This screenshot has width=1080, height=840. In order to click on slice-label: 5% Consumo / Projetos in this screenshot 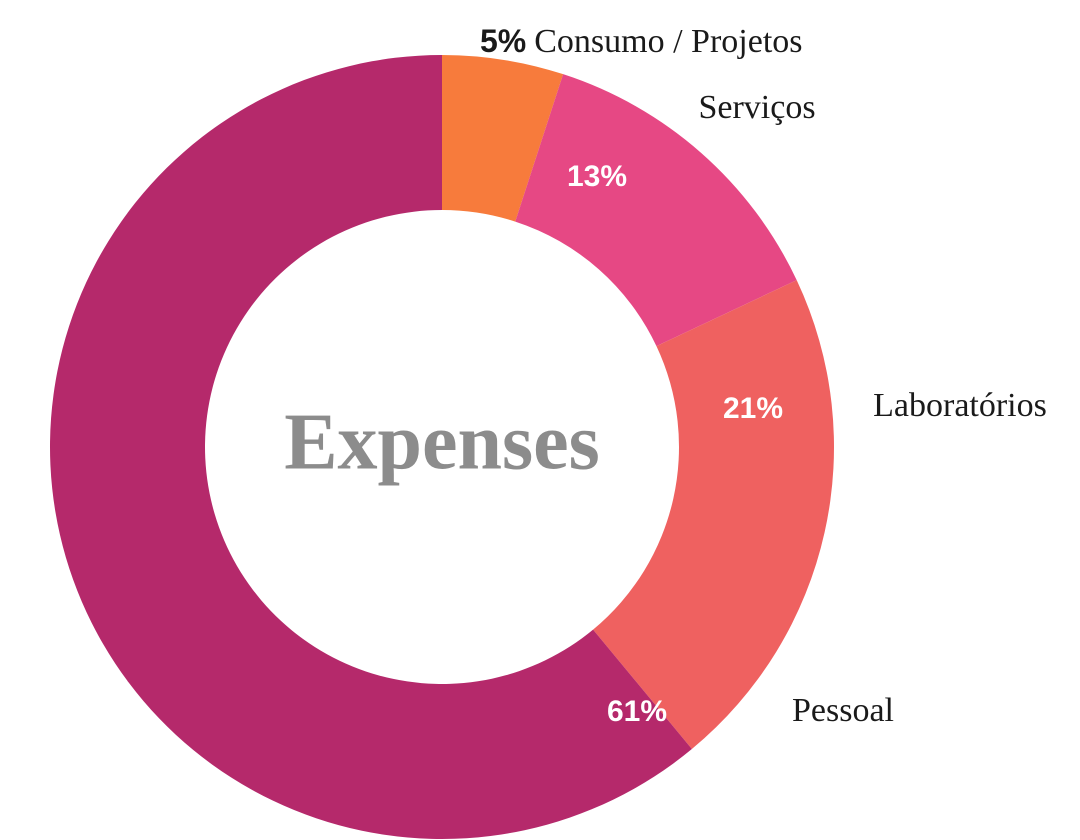, I will do `click(641, 41)`.